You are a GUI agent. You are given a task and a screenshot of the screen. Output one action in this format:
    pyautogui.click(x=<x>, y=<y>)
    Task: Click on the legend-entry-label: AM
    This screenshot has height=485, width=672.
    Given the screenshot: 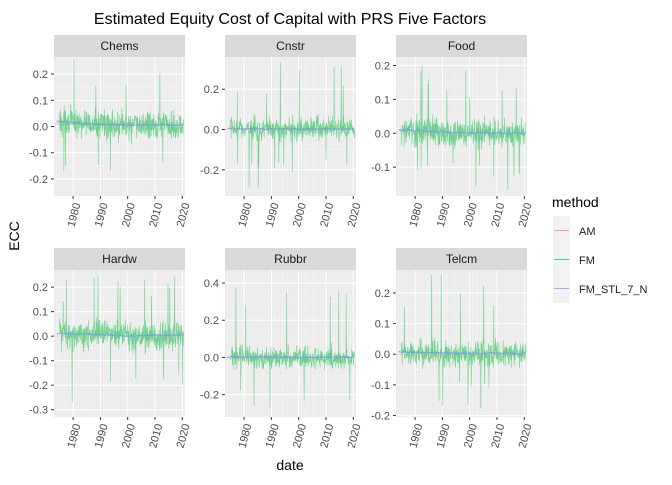 What is the action you would take?
    pyautogui.click(x=587, y=232)
    